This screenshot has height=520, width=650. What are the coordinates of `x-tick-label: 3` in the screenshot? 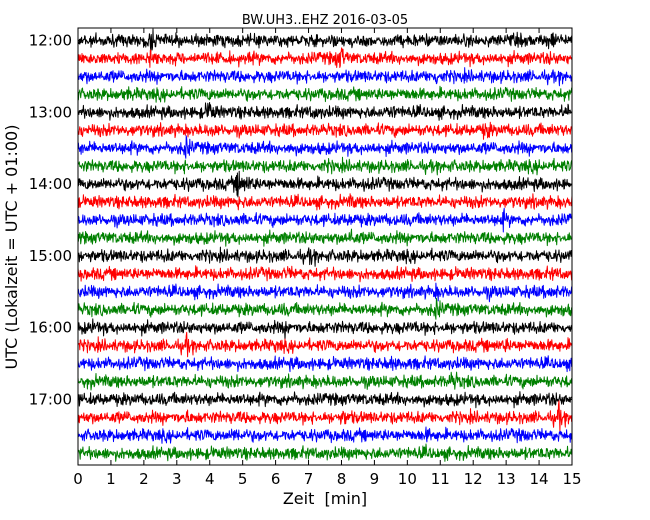 It's located at (177, 479).